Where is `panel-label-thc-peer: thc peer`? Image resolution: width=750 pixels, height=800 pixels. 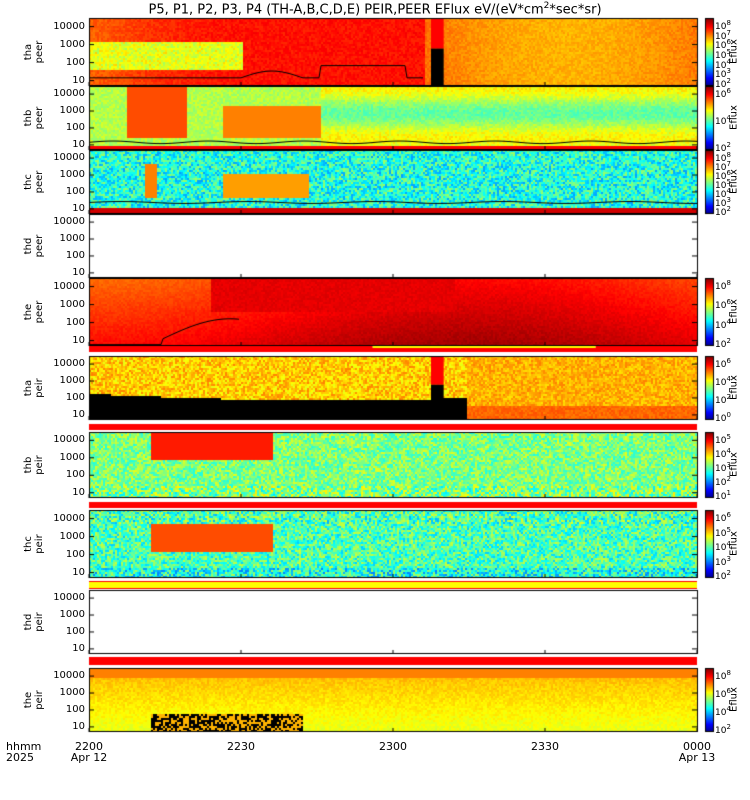
panel-label-thc-peer: thc peer is located at coordinates (34, 182).